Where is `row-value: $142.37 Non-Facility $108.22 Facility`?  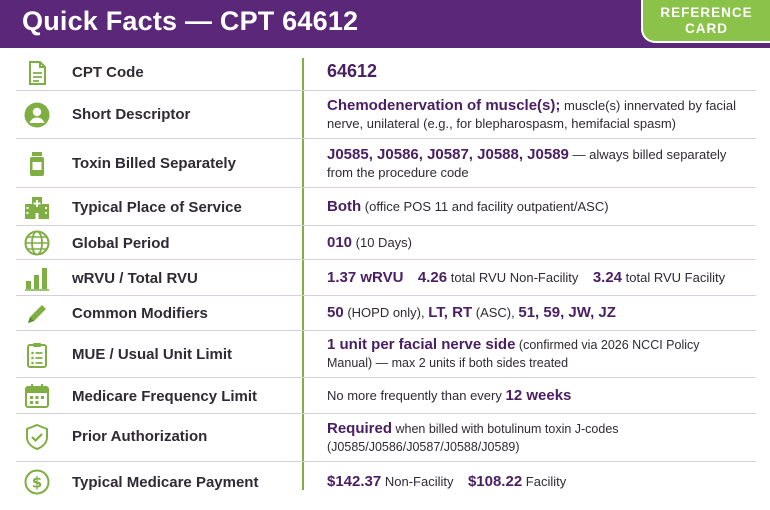
row-value: $142.37 Non-Facility $108.22 Facility is located at coordinates (537, 482).